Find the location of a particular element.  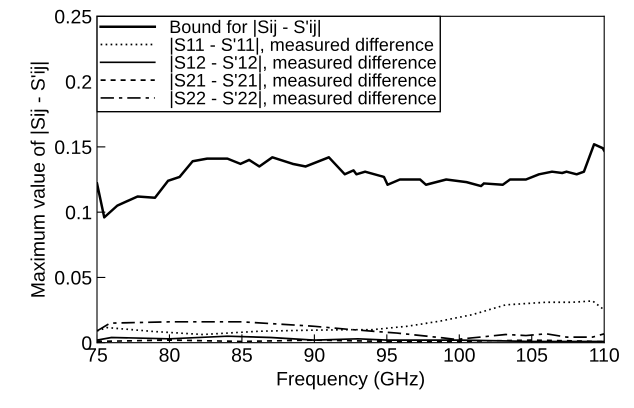

y-tick-label: 0.2 is located at coordinates (79, 82).